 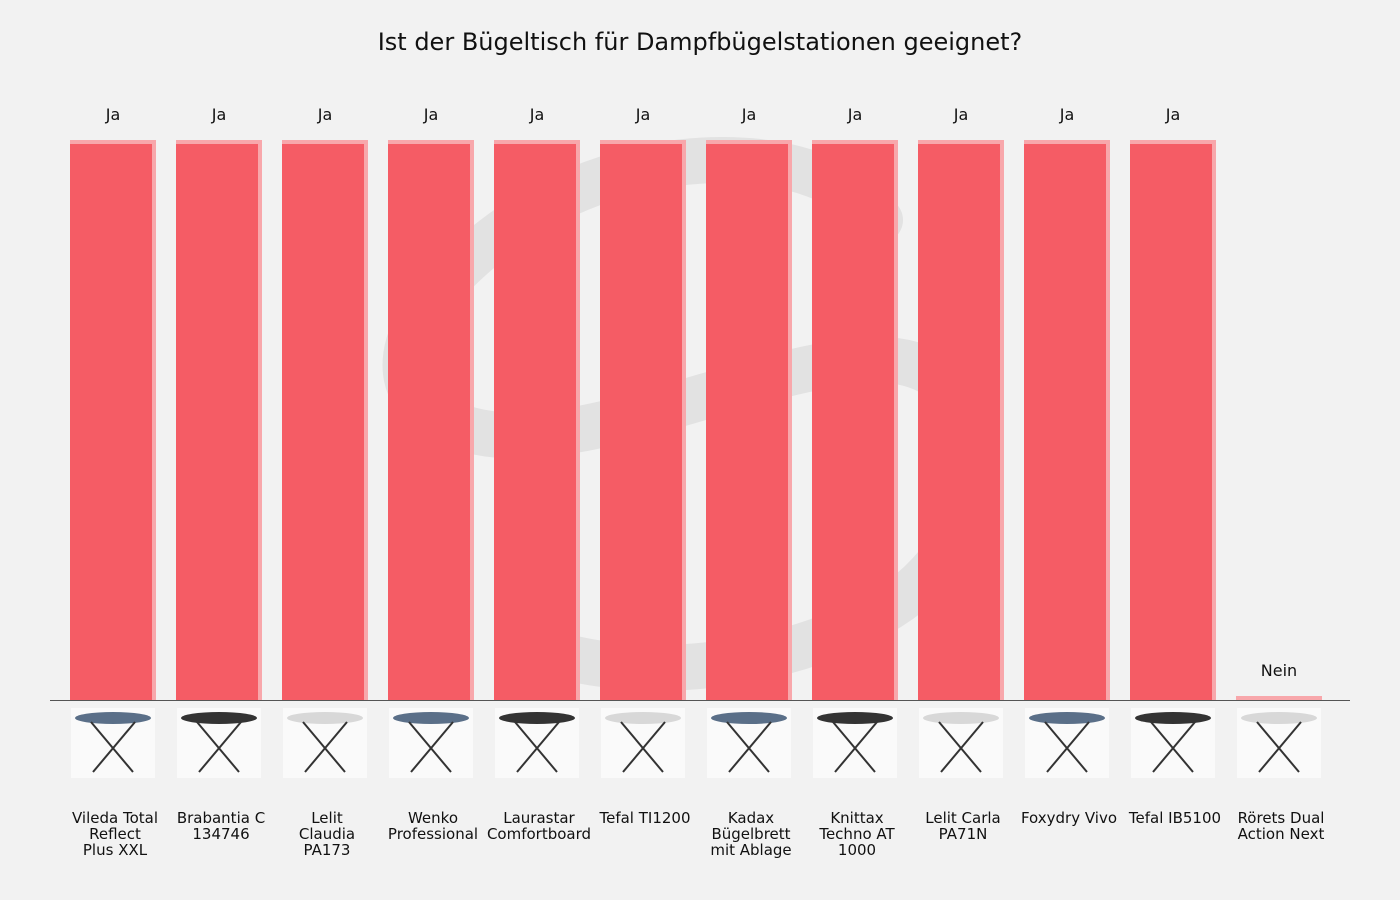 What do you see at coordinates (1281, 818) in the screenshot?
I see `category-label-line: Rörets Dual` at bounding box center [1281, 818].